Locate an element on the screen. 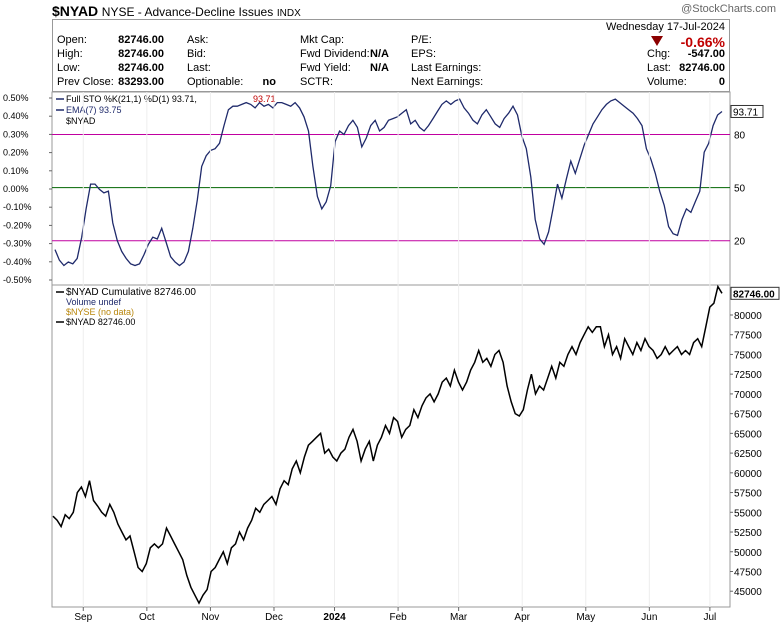  down-triangle-icon is located at coordinates (657, 41).